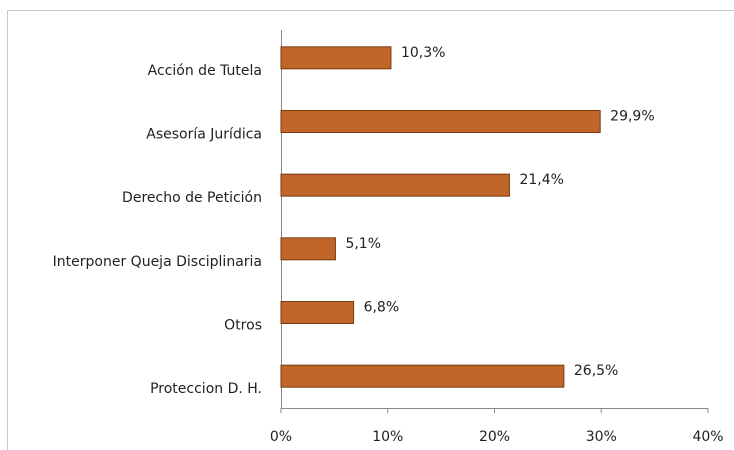 This screenshot has height=450, width=734. Describe the element at coordinates (387, 437) in the screenshot. I see `x-tick-label: 10%` at that location.